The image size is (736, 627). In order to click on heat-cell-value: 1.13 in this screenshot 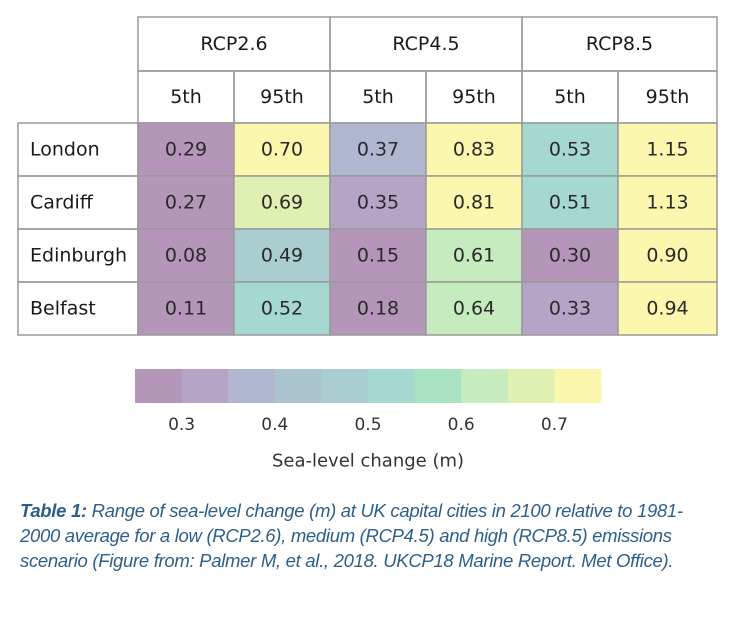, I will do `click(667, 203)`.